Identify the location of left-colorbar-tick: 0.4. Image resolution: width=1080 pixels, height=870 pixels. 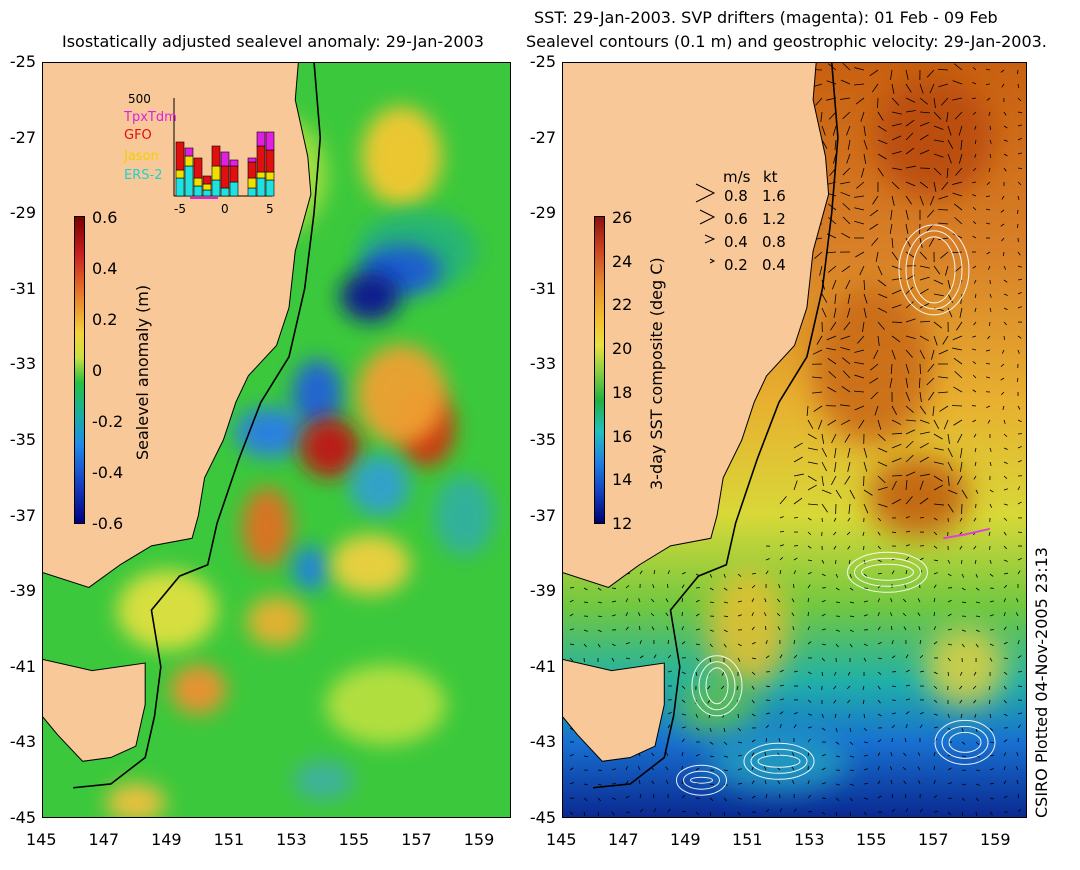
(105, 268).